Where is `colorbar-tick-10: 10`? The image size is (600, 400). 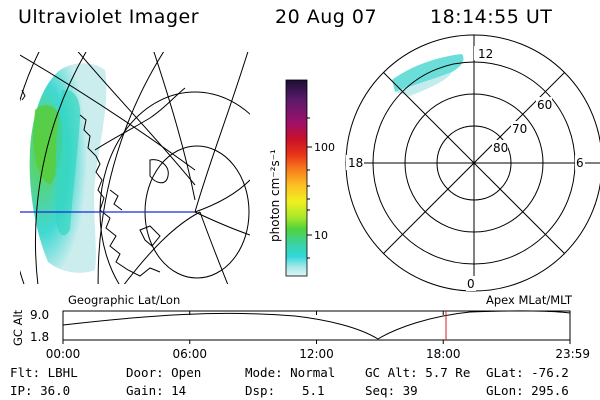 colorbar-tick-10: 10 is located at coordinates (321, 235).